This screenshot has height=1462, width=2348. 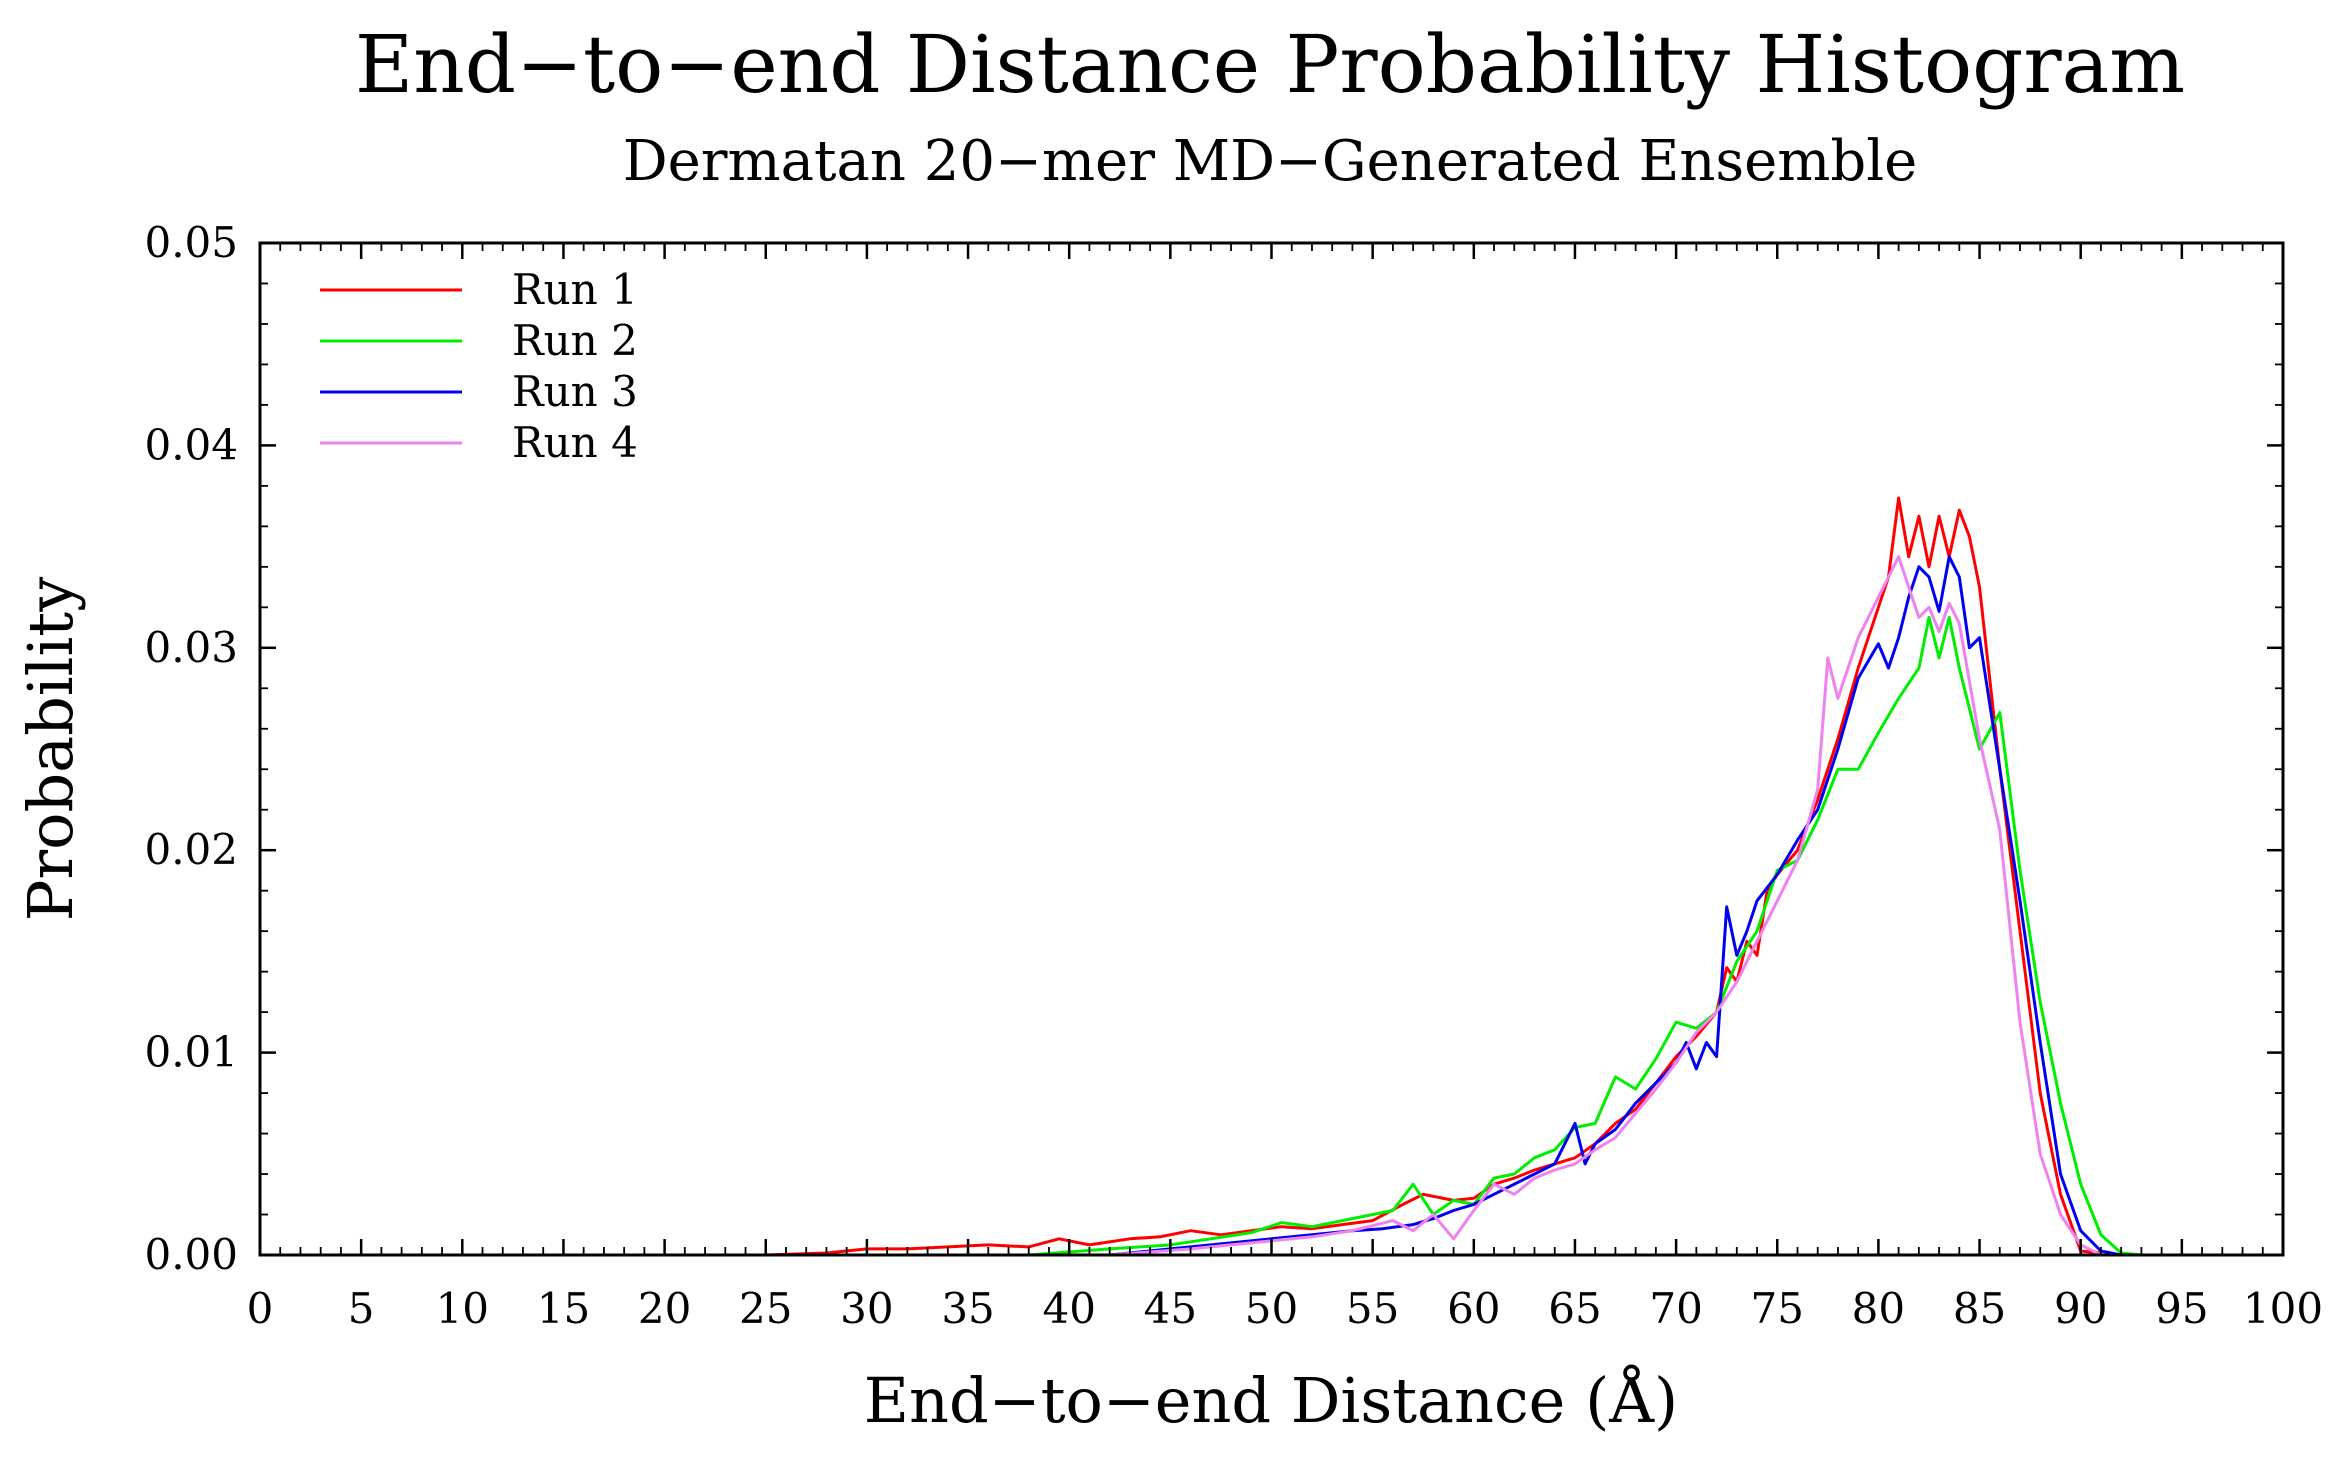 What do you see at coordinates (191, 444) in the screenshot?
I see `y-tick-label: 0.04` at bounding box center [191, 444].